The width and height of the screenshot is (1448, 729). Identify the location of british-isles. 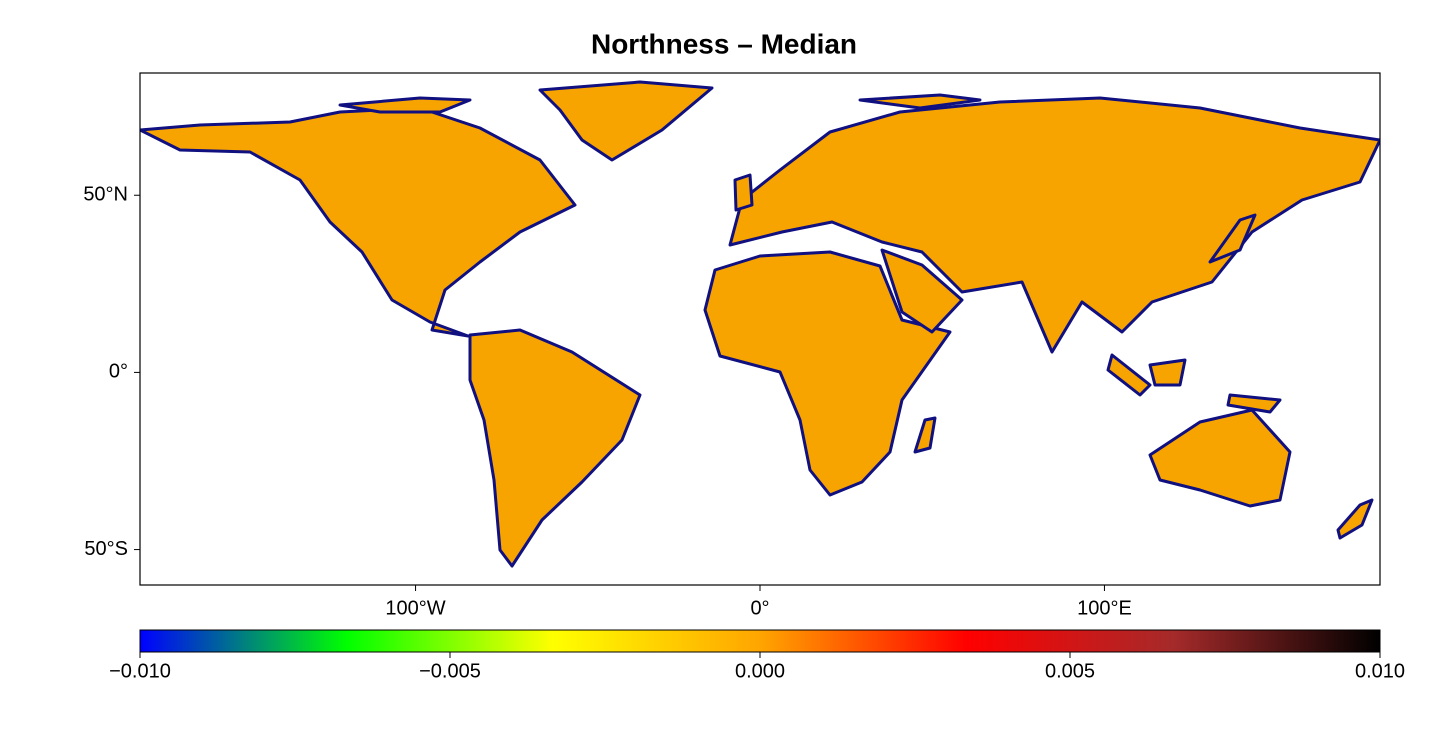
(743, 192).